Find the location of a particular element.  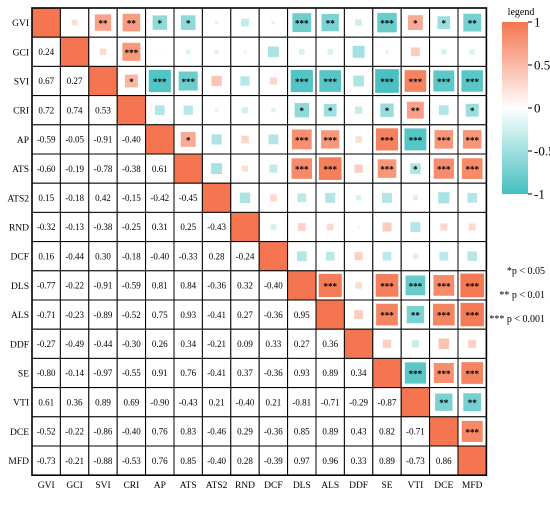

cell-ALS-AP: 0.75 is located at coordinates (160, 314).